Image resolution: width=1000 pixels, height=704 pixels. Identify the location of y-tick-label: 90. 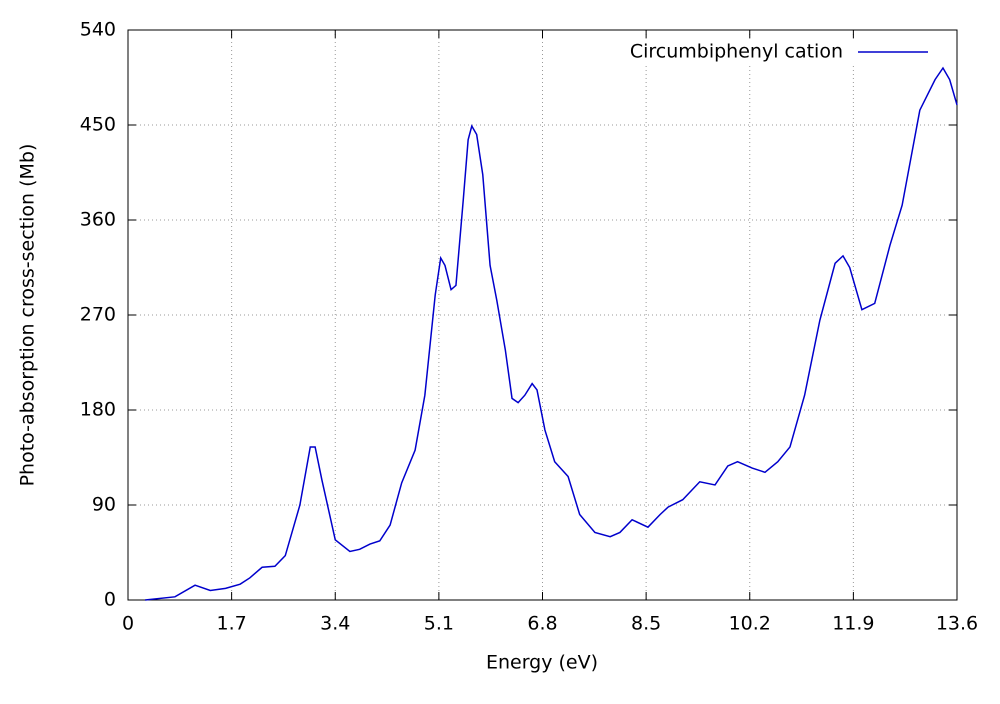
(104, 505).